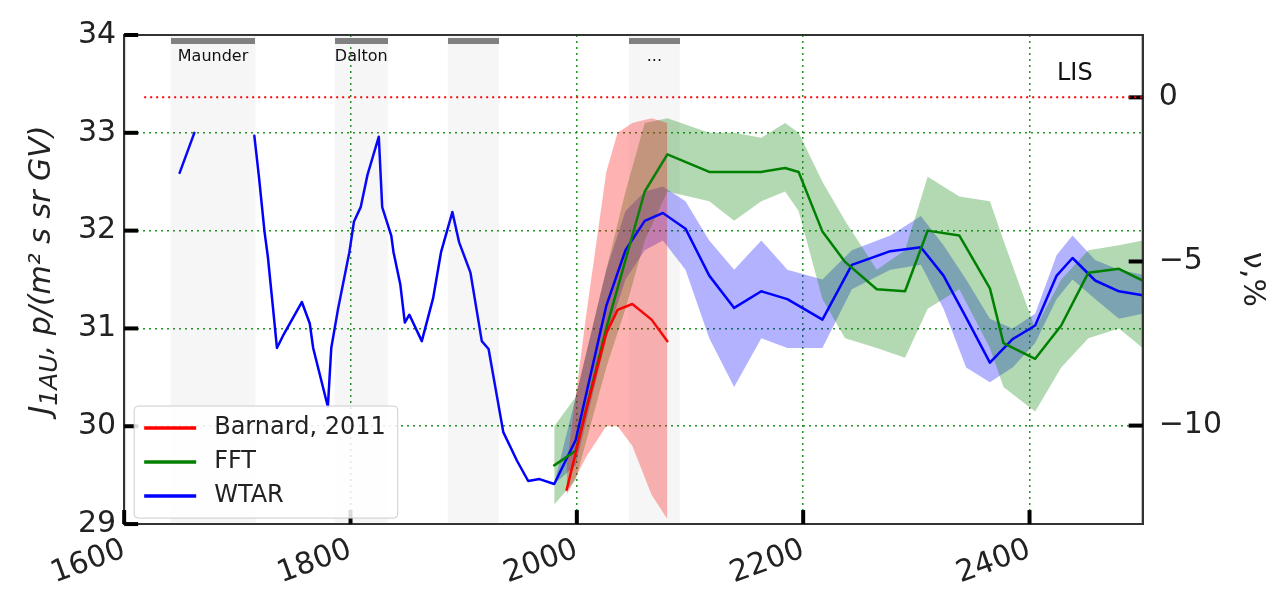 The image size is (1284, 600). I want to click on y-tick-label: 31, so click(97, 326).